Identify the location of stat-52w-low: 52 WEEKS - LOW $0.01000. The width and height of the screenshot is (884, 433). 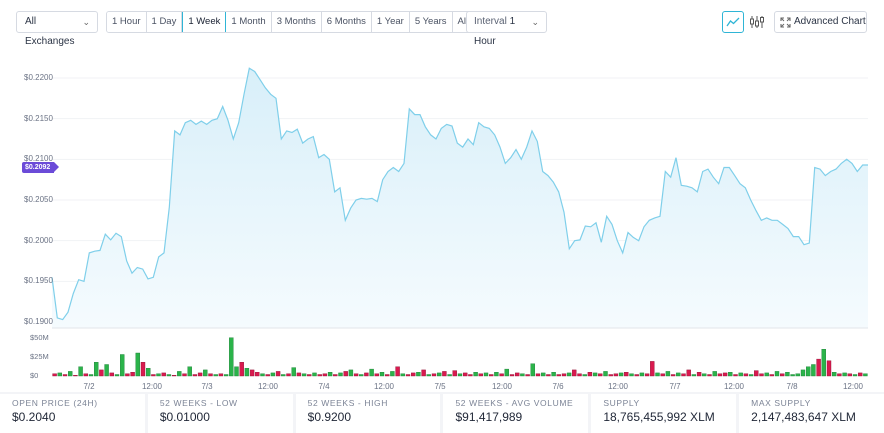
(220, 413).